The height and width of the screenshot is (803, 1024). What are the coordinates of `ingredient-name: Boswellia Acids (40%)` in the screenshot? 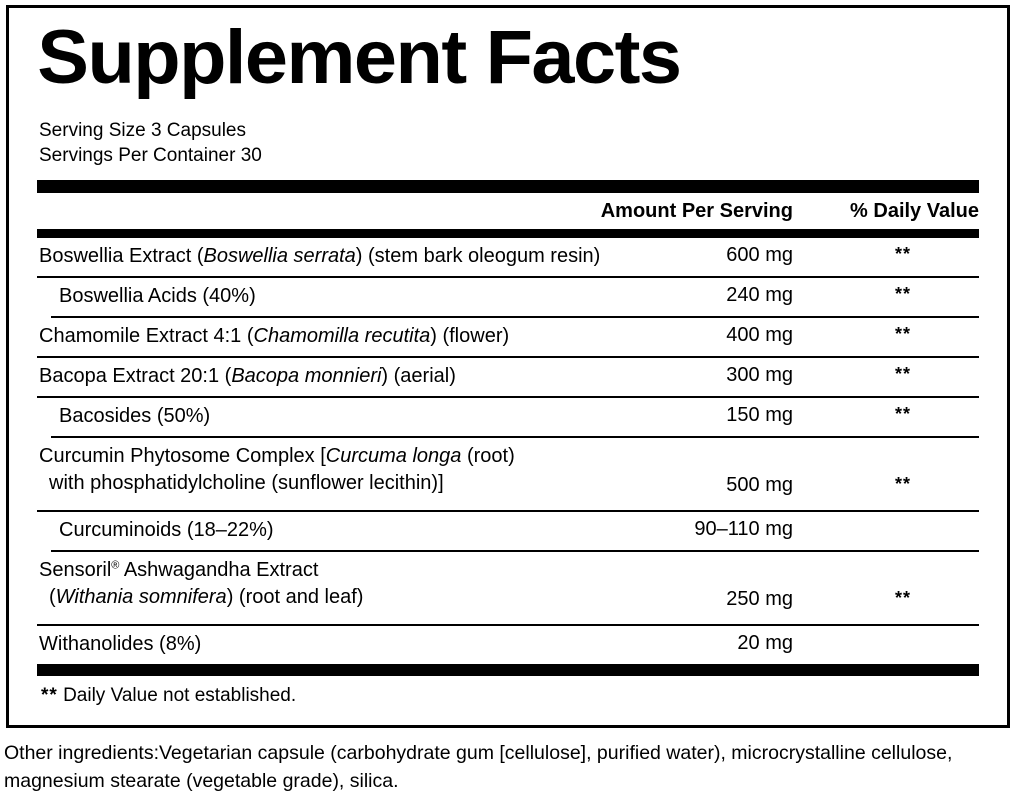 It's located at (157, 295).